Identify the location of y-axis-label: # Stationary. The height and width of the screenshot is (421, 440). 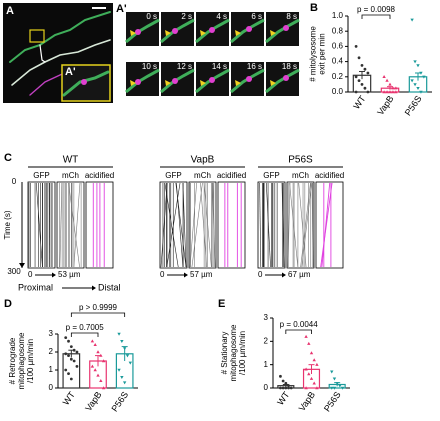
(224, 353).